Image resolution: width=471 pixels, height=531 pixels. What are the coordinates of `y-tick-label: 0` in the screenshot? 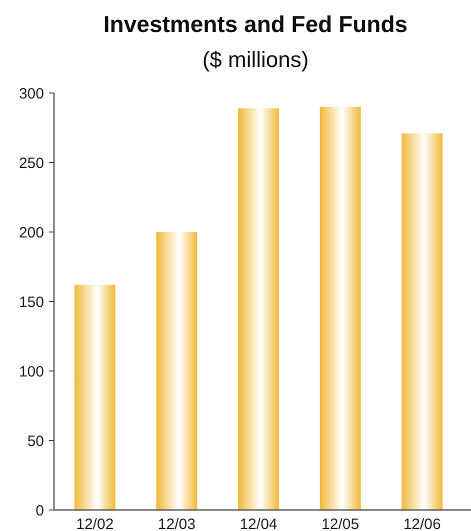 It's located at (40, 511).